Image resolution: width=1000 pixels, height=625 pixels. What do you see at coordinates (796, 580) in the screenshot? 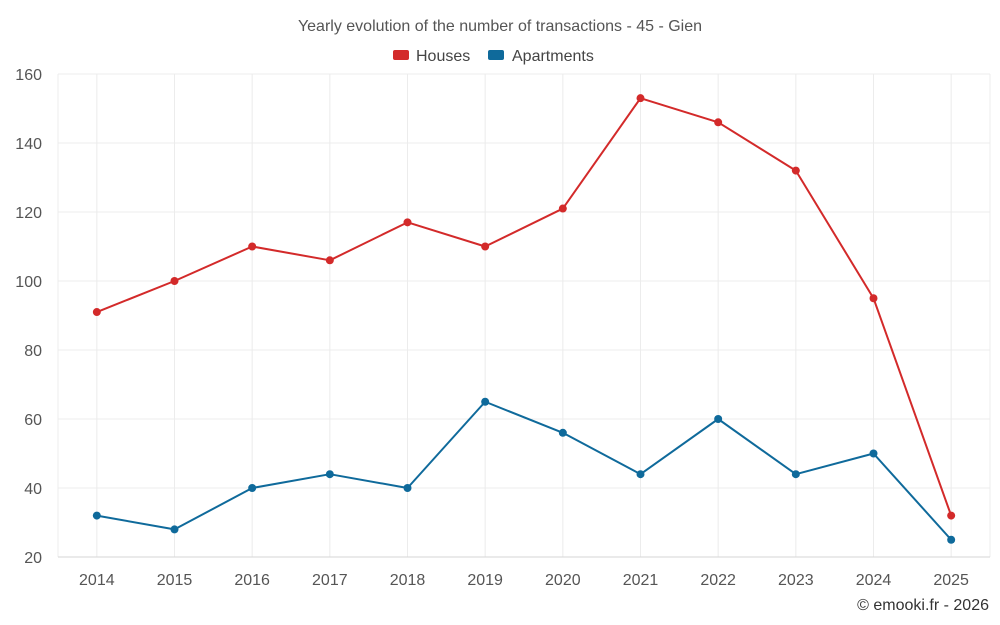
I see `x-tick-label: 2023` at bounding box center [796, 580].